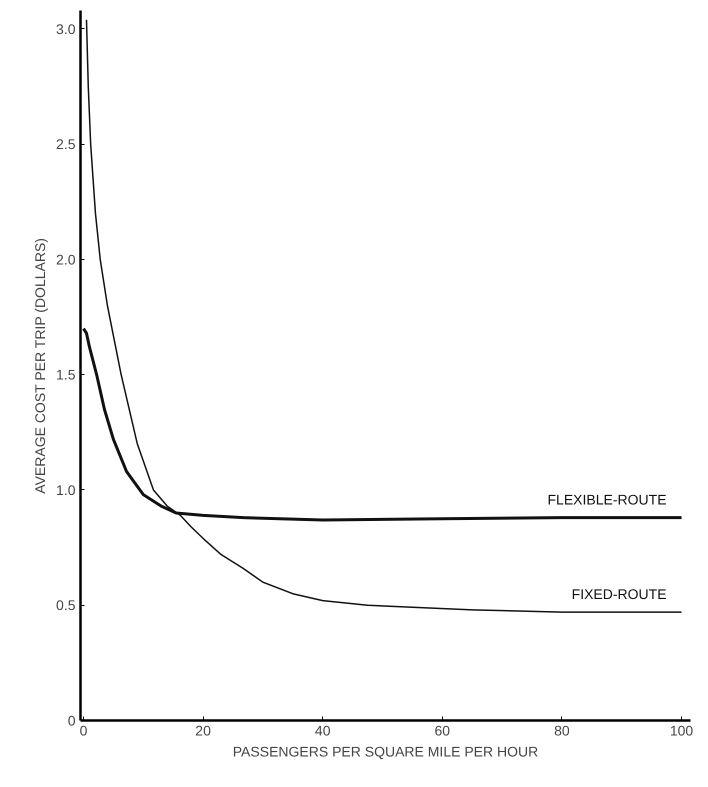 Image resolution: width=708 pixels, height=787 pixels. What do you see at coordinates (72, 720) in the screenshot?
I see `y-tick-label: 0` at bounding box center [72, 720].